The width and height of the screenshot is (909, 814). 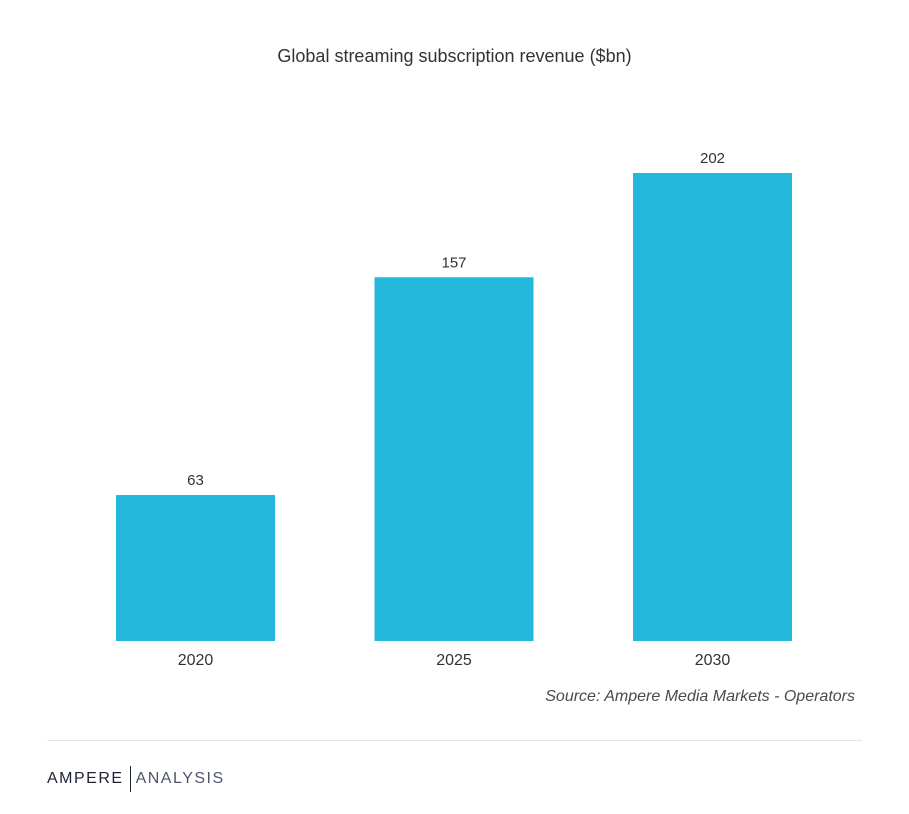 I want to click on data-label-2030: 202, so click(x=712, y=158).